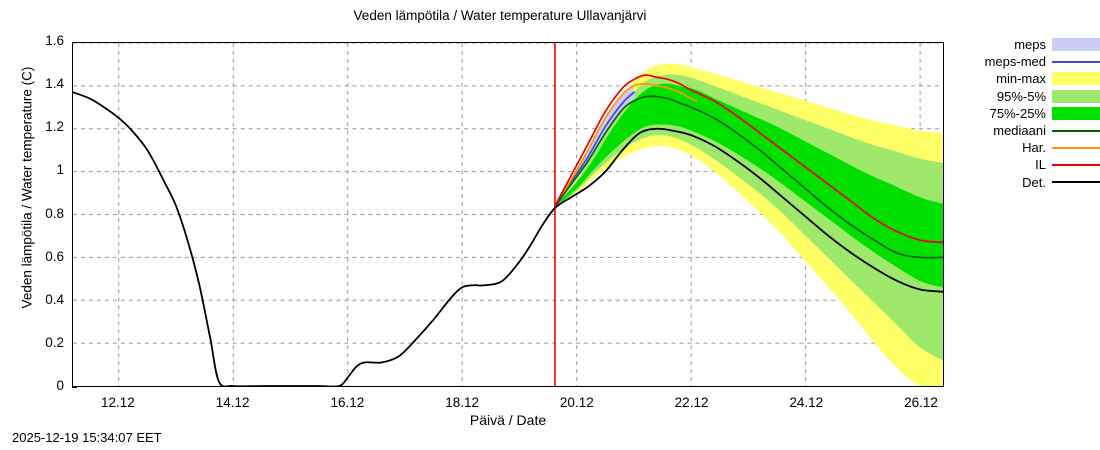  I want to click on x-axis-label: Päivä / Date, so click(508, 420).